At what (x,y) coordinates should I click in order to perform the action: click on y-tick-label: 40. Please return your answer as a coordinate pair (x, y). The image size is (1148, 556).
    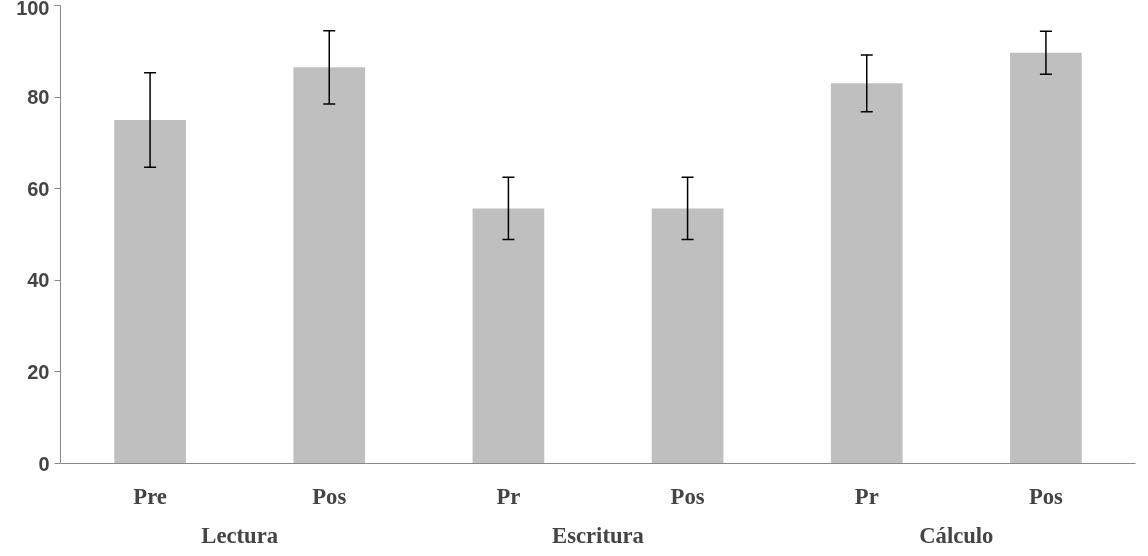
    Looking at the image, I should click on (38, 280).